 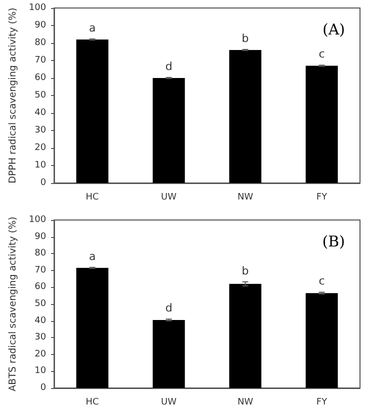 I want to click on text: (A), so click(x=334, y=29).